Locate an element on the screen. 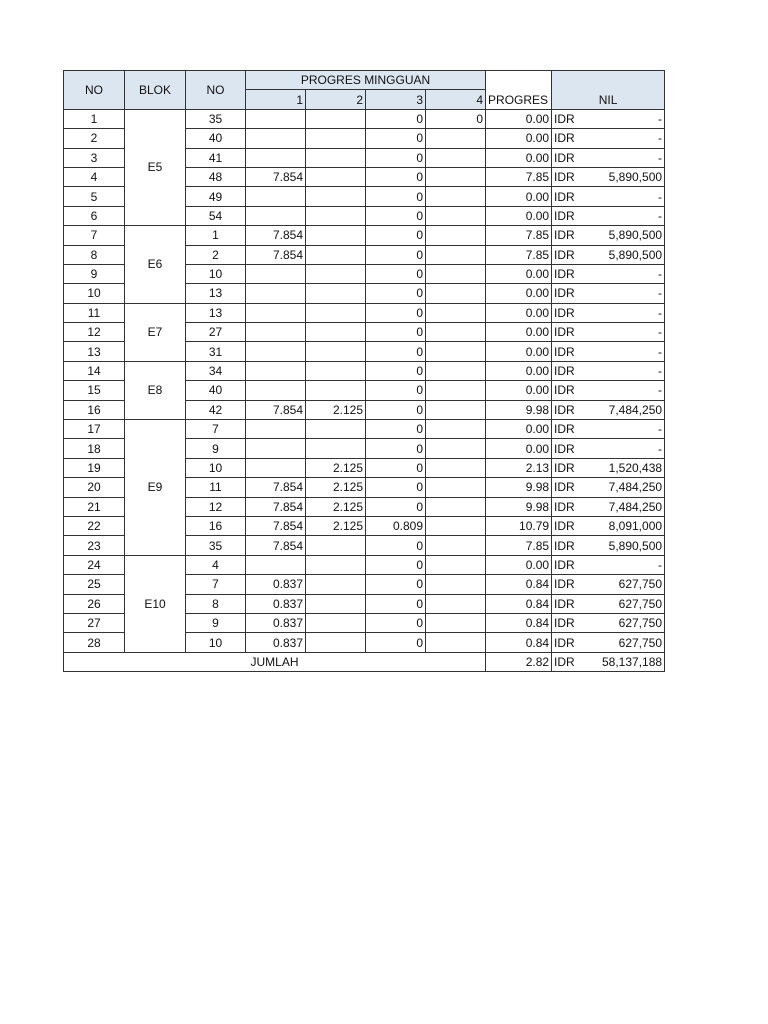 The image size is (768, 1024). nil-cell: IDR 1,520,438 is located at coordinates (608, 468).